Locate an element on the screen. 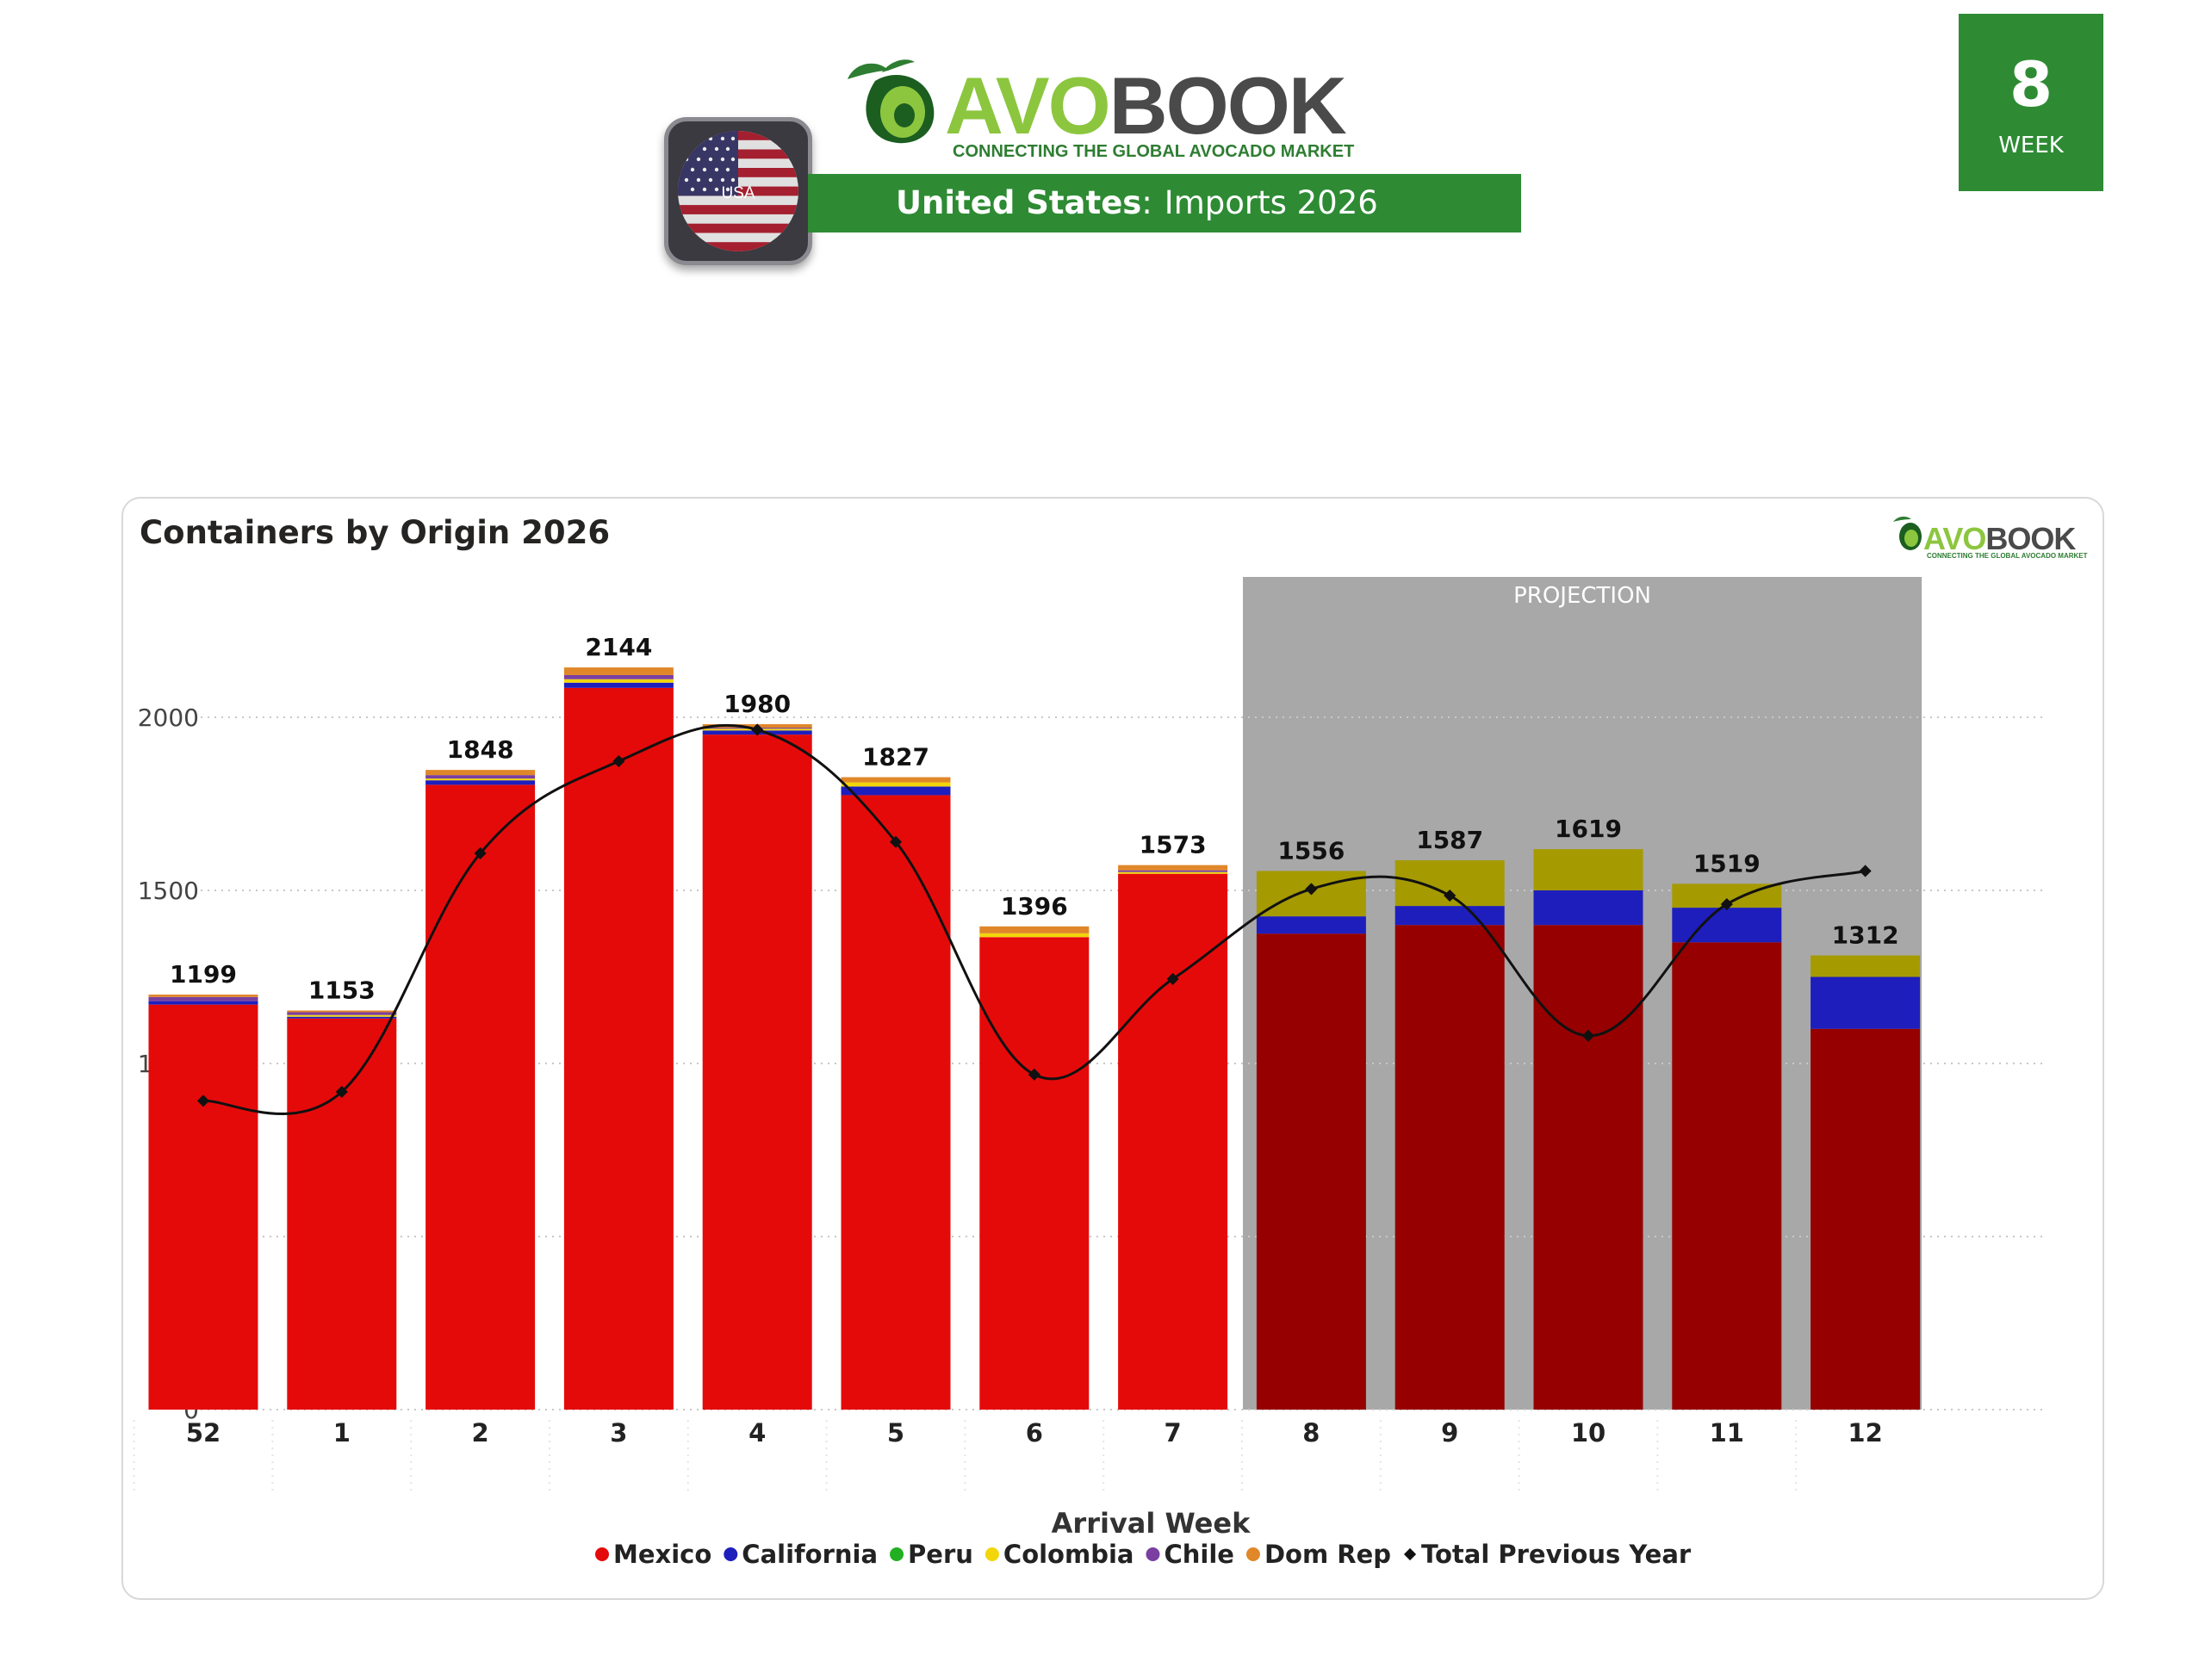  mini-brand-book: BOOK is located at coordinates (2031, 539).